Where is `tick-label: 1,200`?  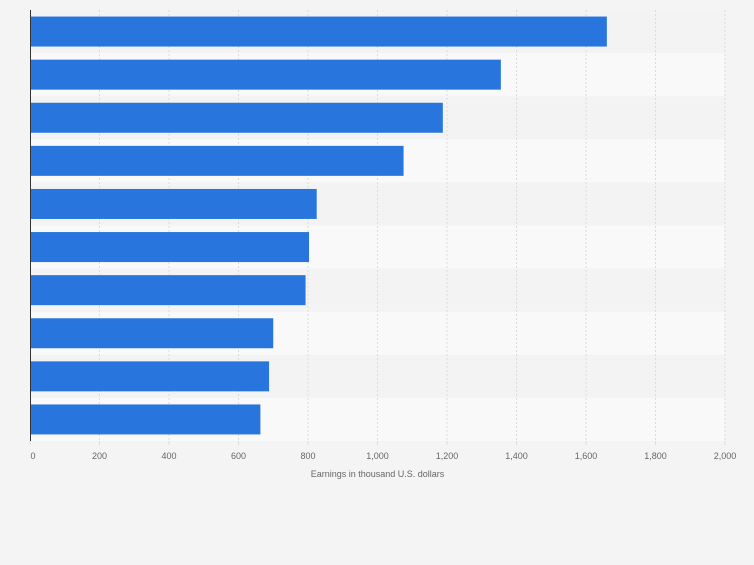 tick-label: 1,200 is located at coordinates (447, 456).